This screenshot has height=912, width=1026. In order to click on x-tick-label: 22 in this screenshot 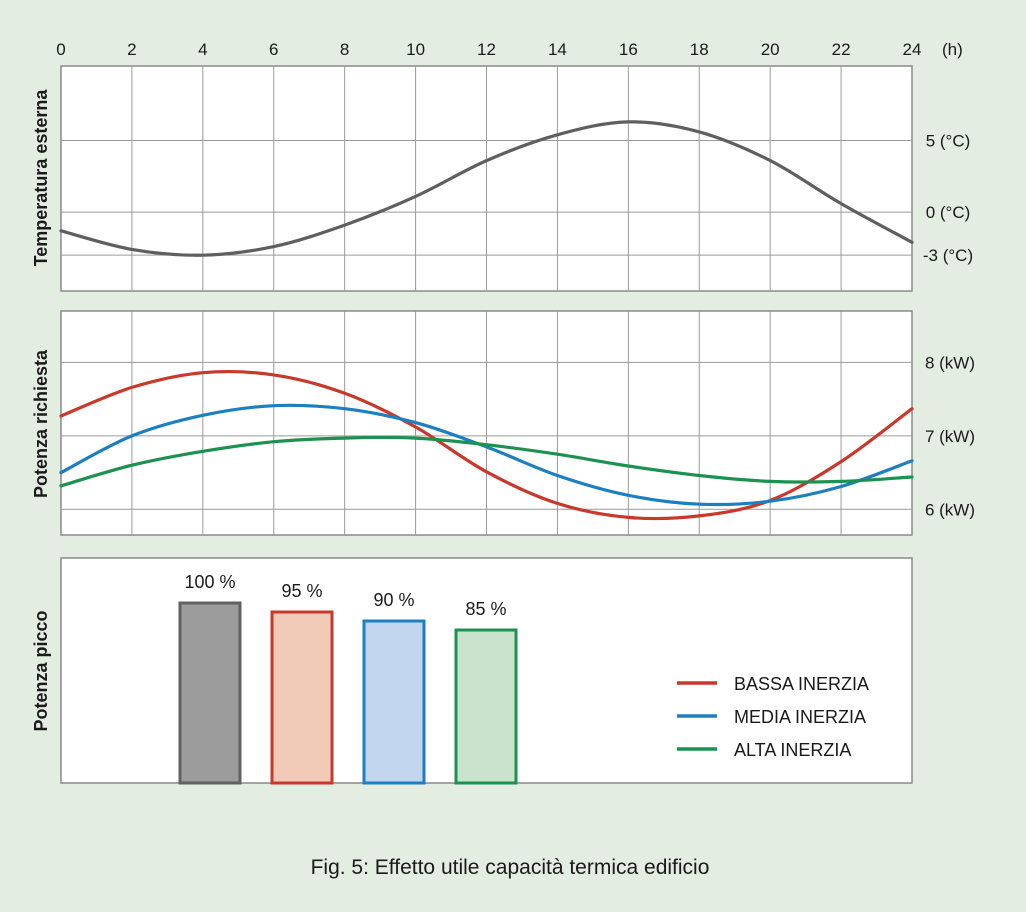, I will do `click(841, 49)`.